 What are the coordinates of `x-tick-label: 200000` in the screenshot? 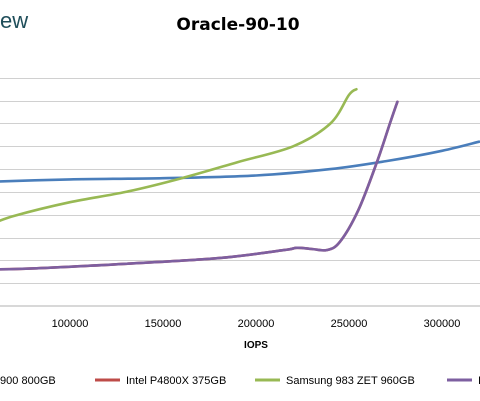 It's located at (256, 324).